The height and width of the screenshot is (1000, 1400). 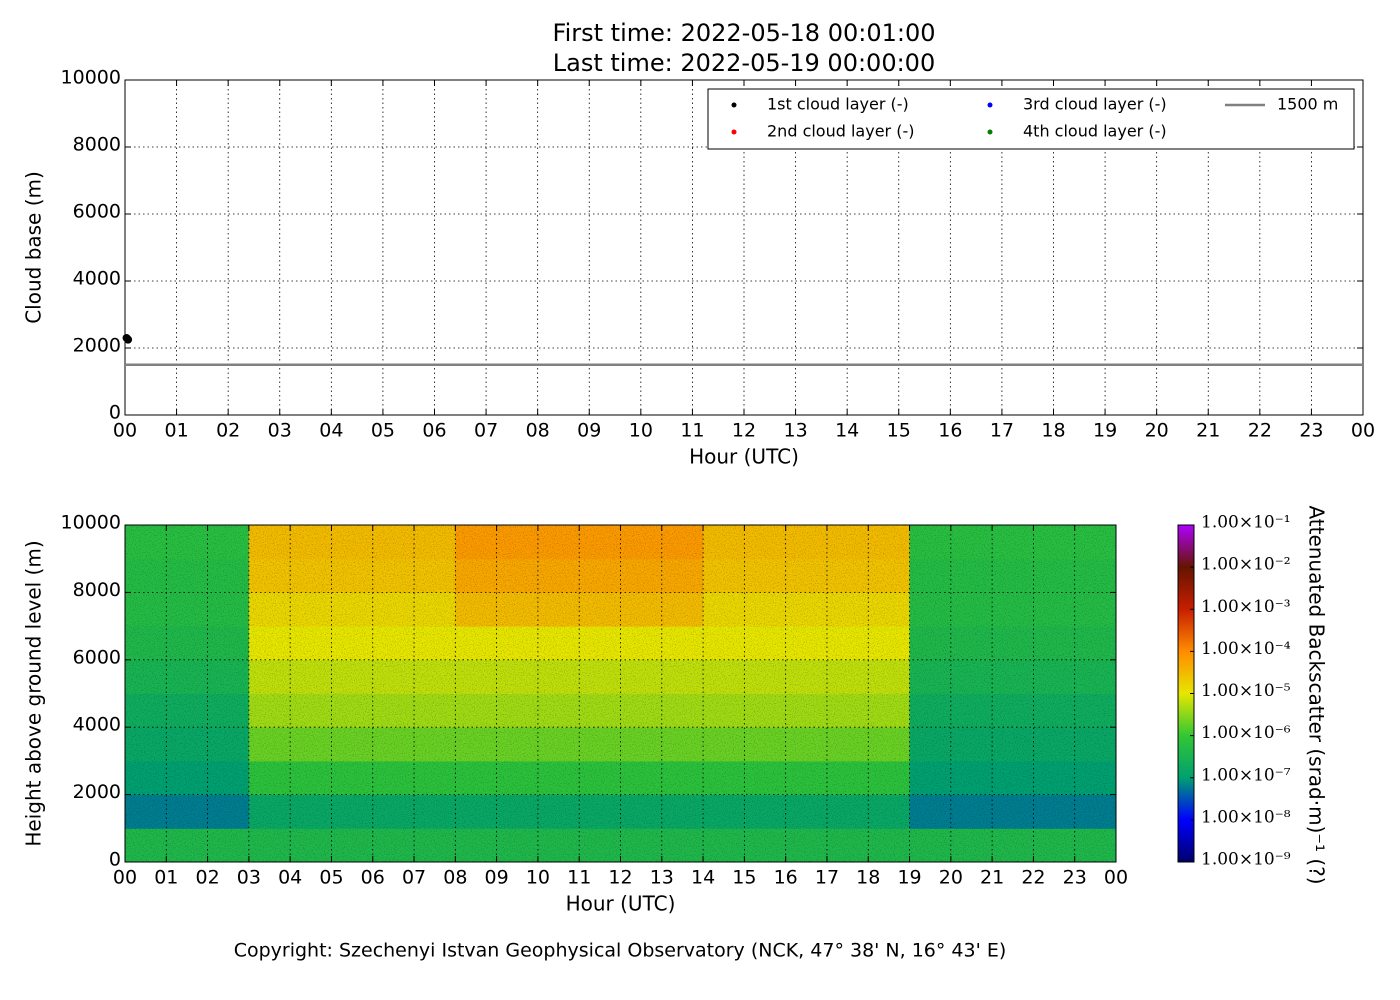 What do you see at coordinates (744, 33) in the screenshot?
I see `chart-title: First time: 2022-05-18 00:01:00` at bounding box center [744, 33].